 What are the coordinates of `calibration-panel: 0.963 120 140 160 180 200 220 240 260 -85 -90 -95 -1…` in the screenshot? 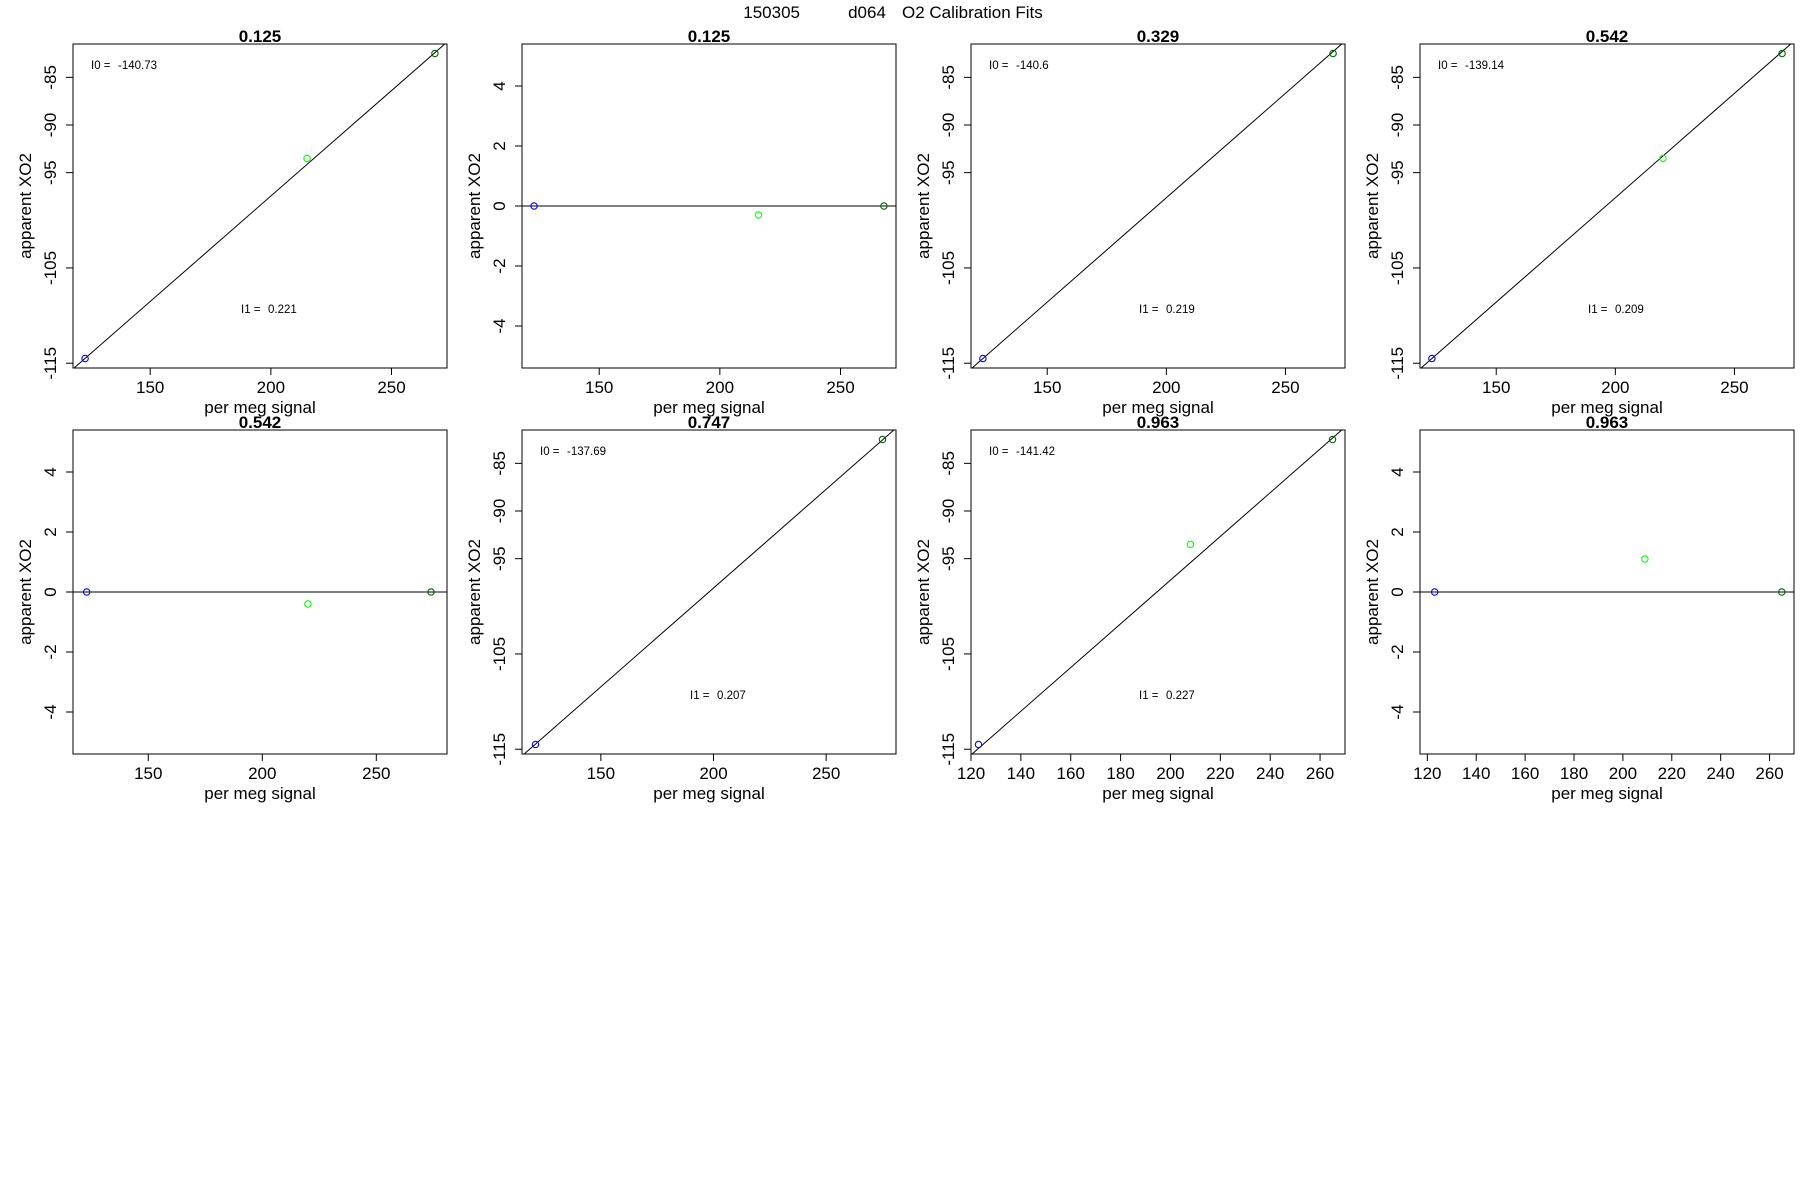 It's located at (1130, 608).